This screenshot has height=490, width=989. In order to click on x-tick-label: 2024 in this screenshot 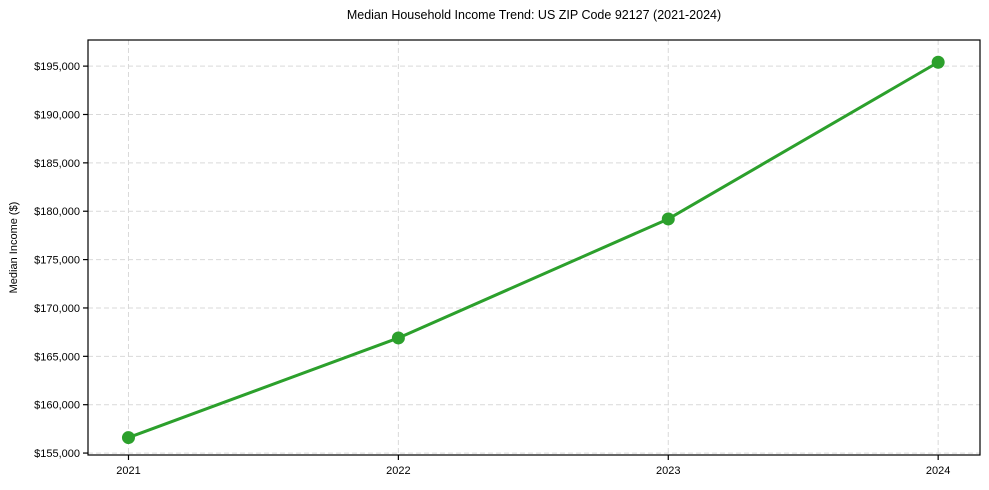, I will do `click(938, 471)`.